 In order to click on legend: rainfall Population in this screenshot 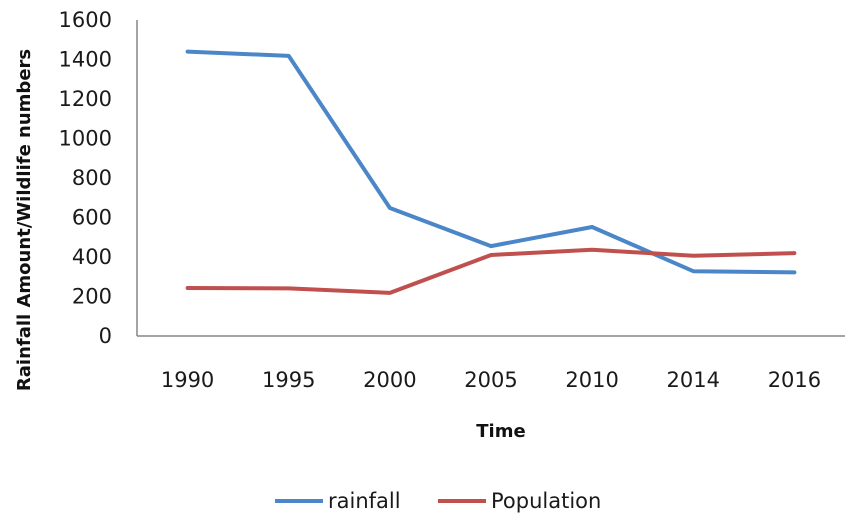, I will do `click(438, 501)`.